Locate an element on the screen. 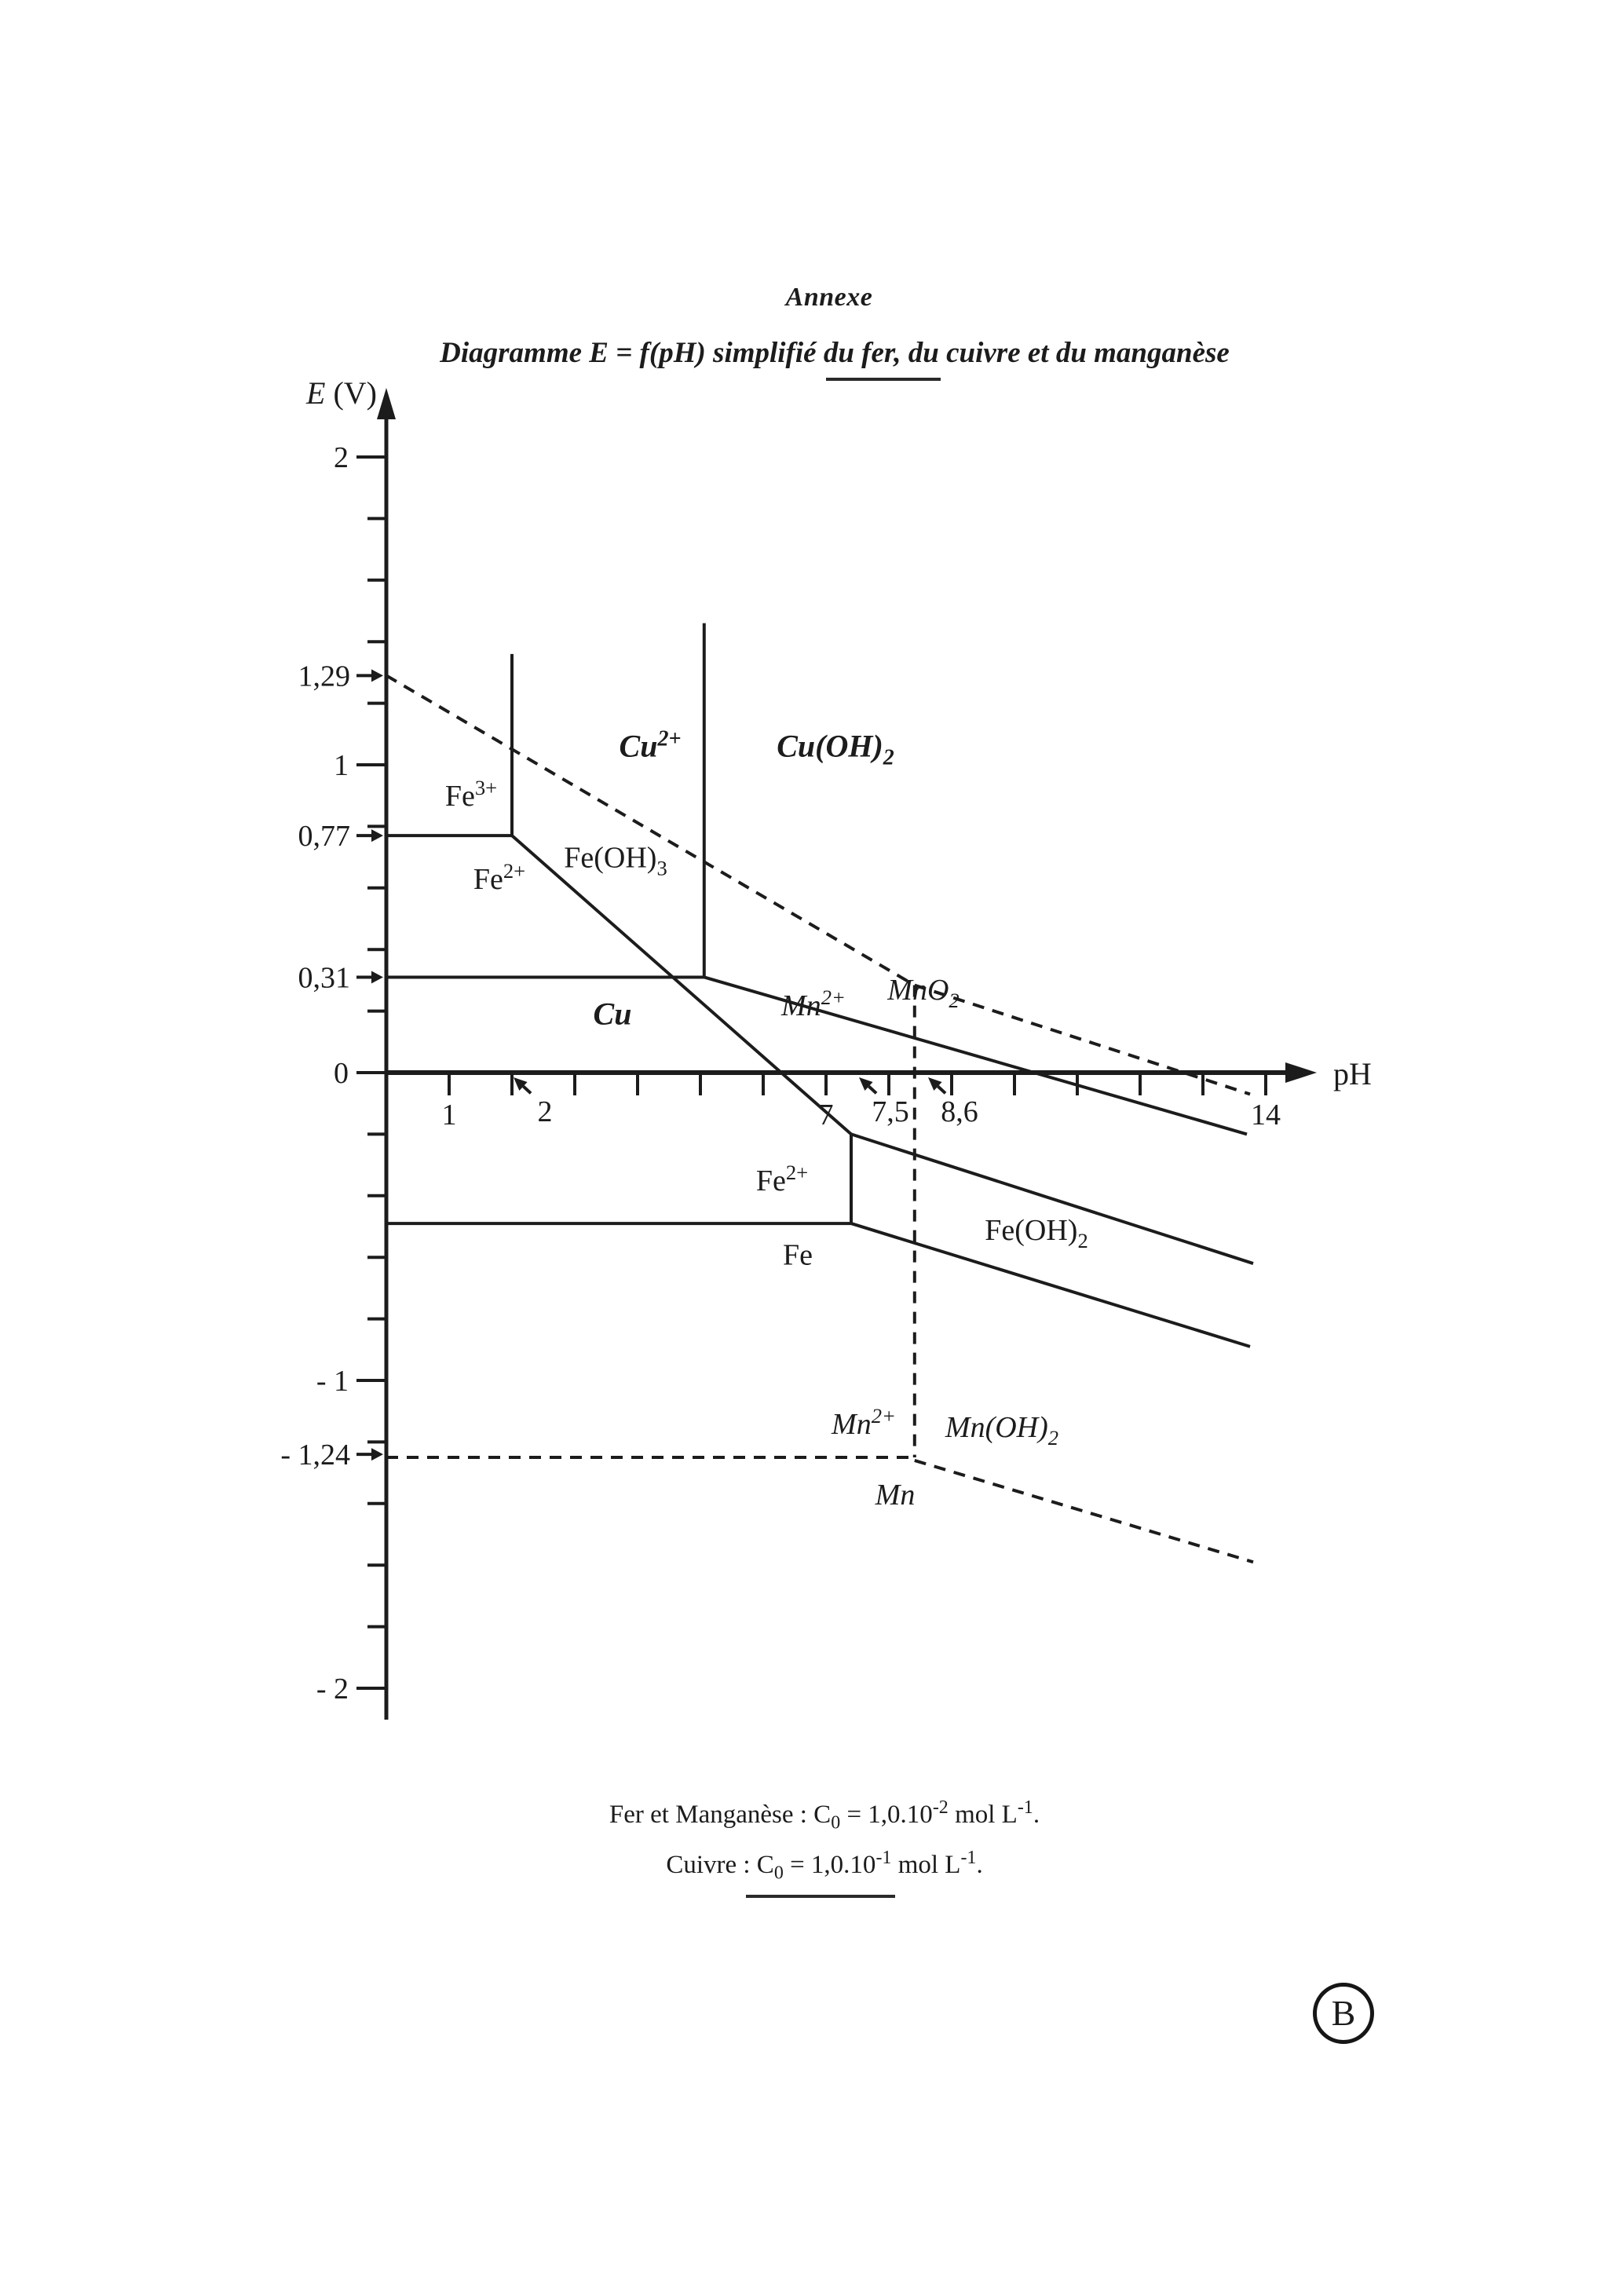 This screenshot has height=2296, width=1623. region-label-cu: Cu is located at coordinates (613, 1014).